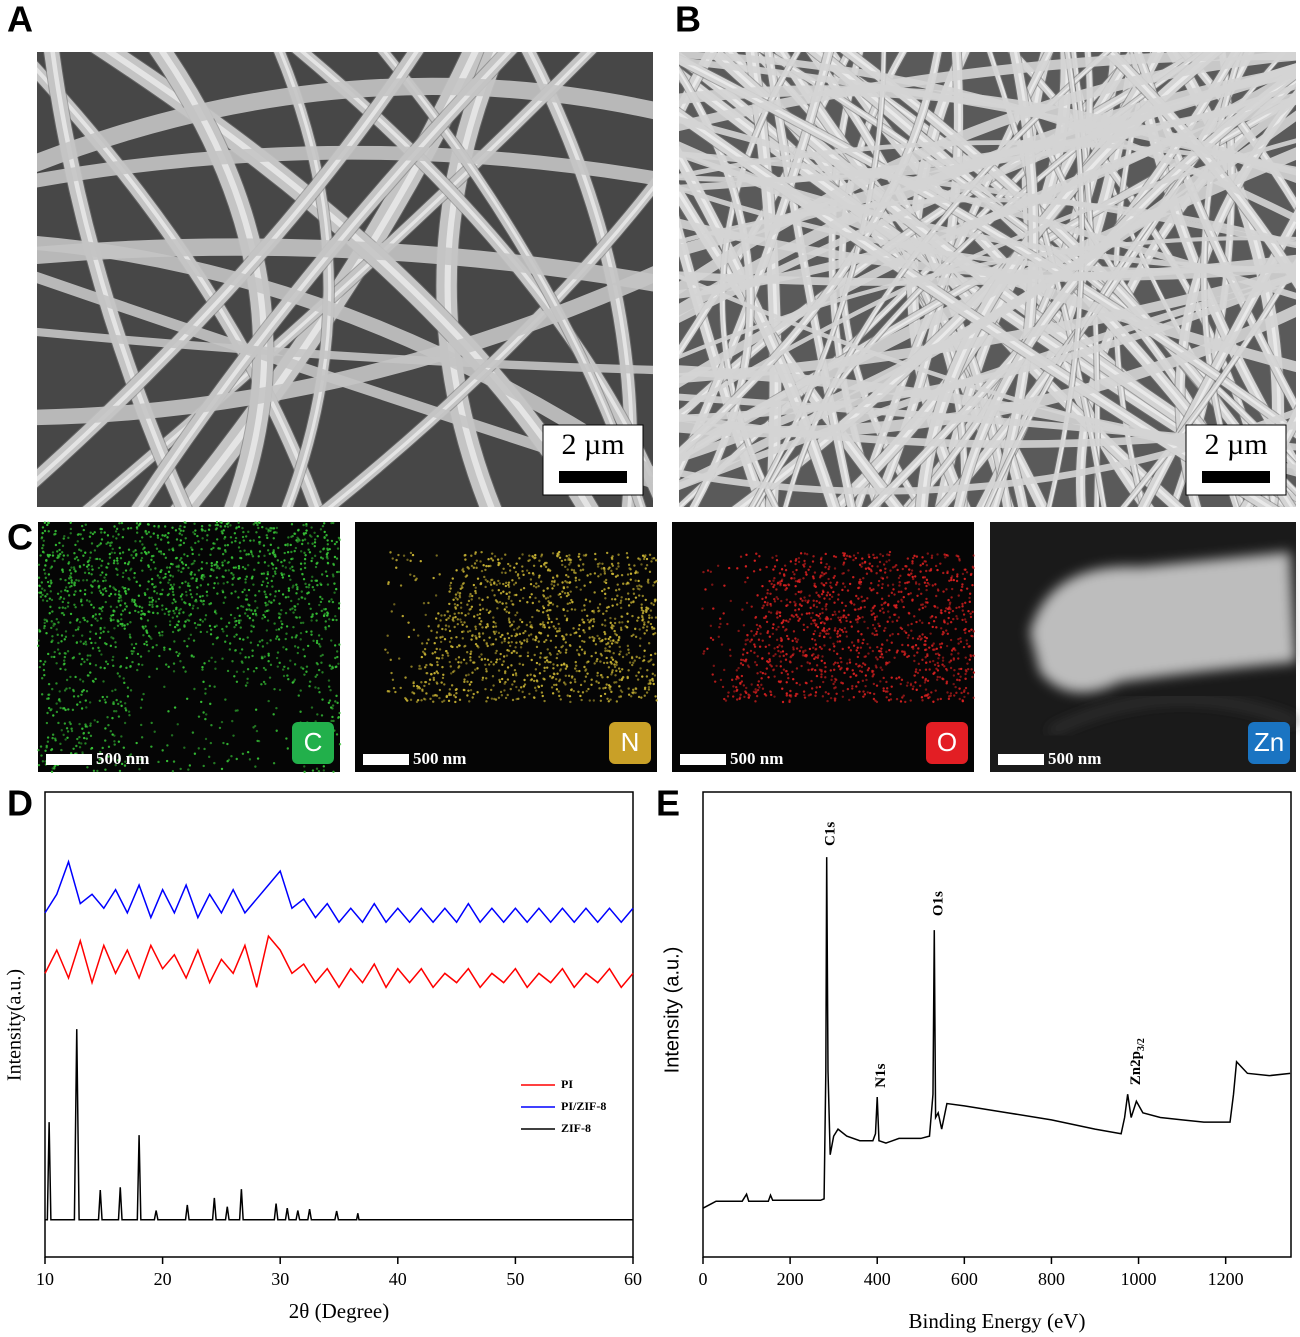  Describe the element at coordinates (696, 85) in the screenshot. I see `fiber` at that location.